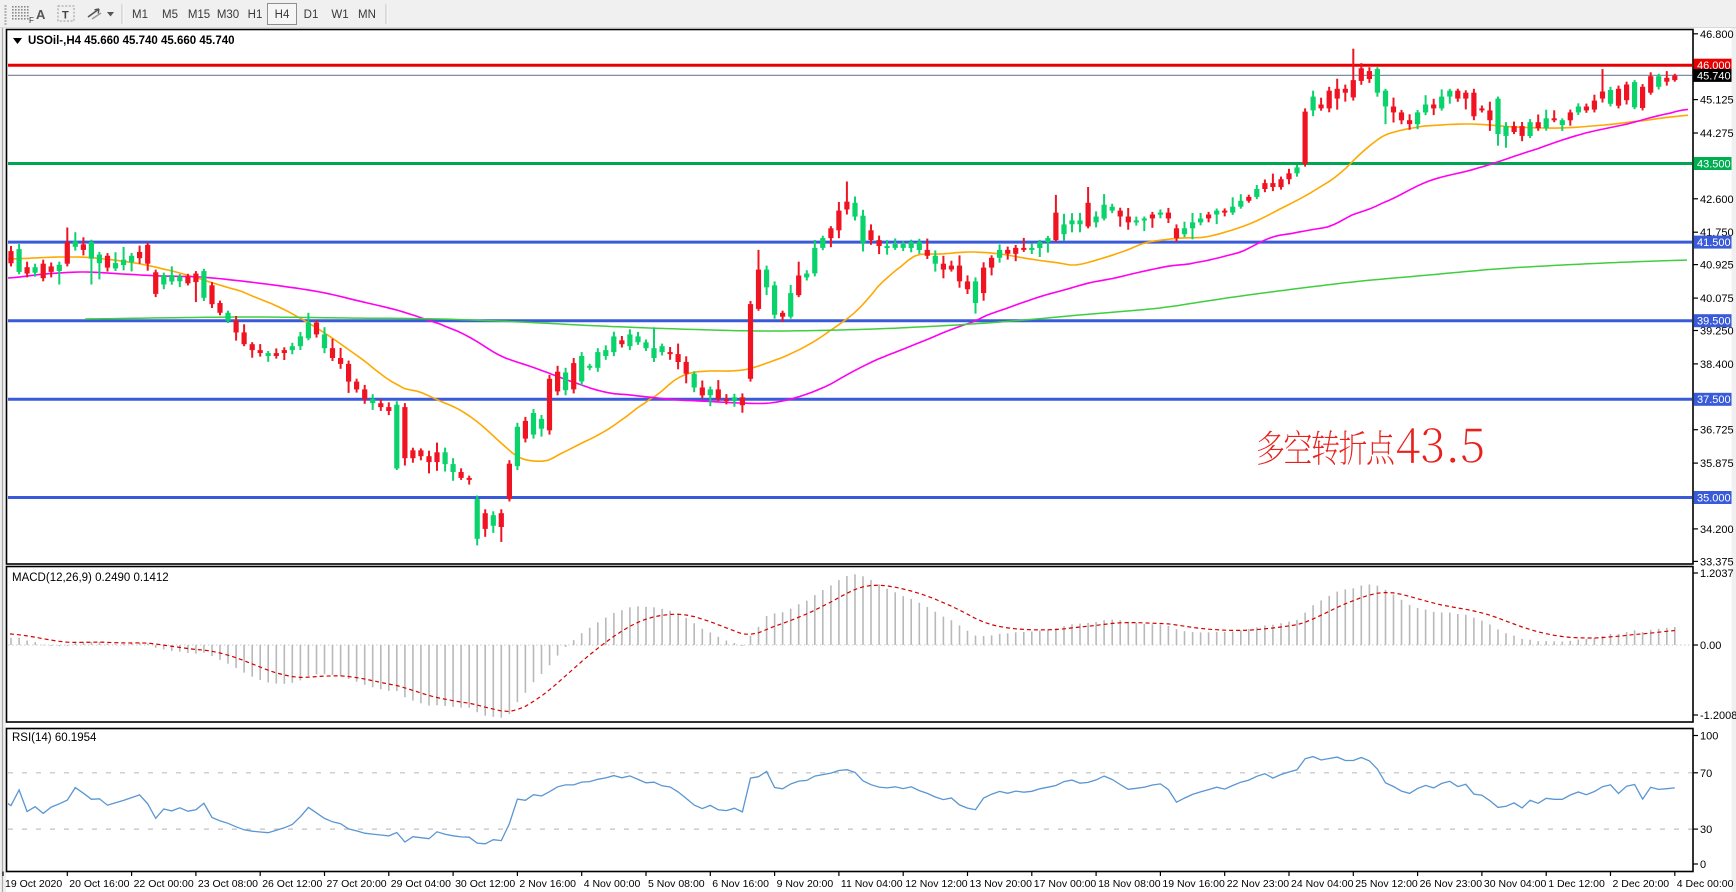 This screenshot has height=892, width=1736. Describe the element at coordinates (199, 15) in the screenshot. I see `svg-text: M15` at that location.